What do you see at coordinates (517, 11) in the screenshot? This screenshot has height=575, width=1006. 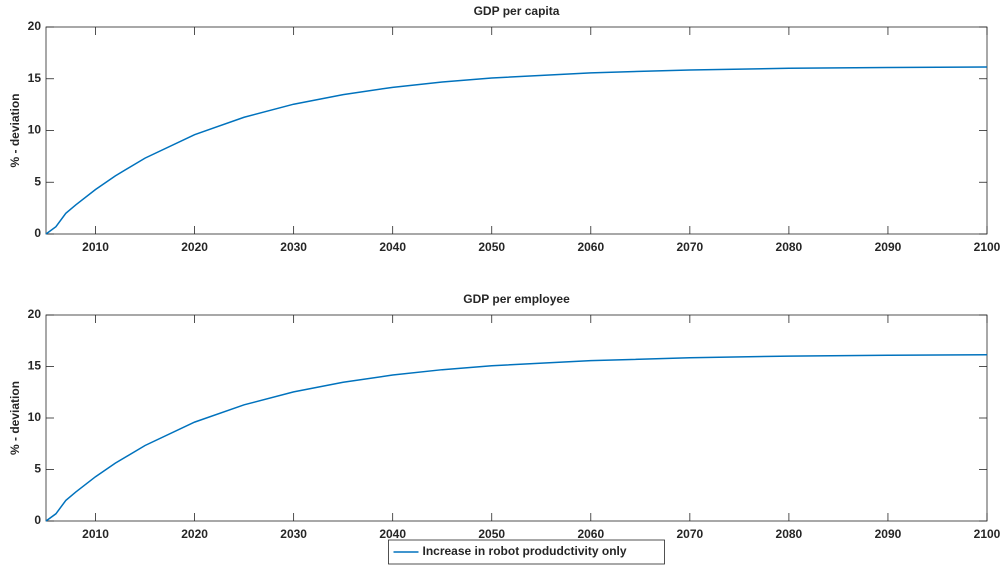 I see `chart-title: GDP per capita` at bounding box center [517, 11].